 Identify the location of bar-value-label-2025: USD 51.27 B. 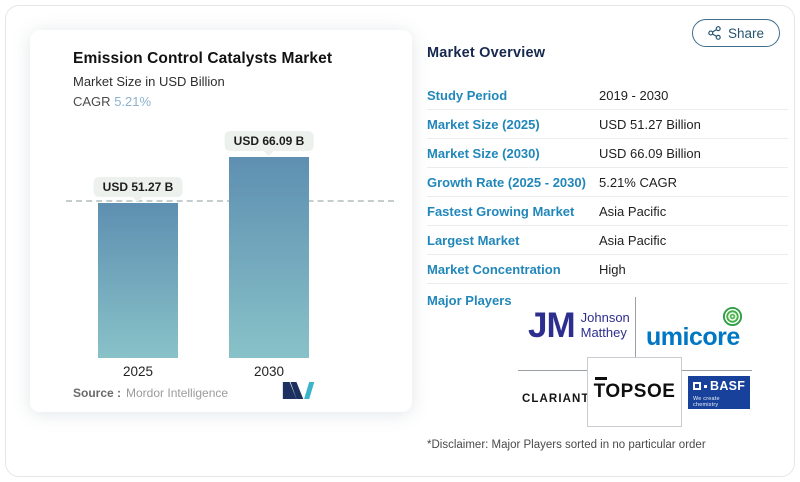
(138, 187).